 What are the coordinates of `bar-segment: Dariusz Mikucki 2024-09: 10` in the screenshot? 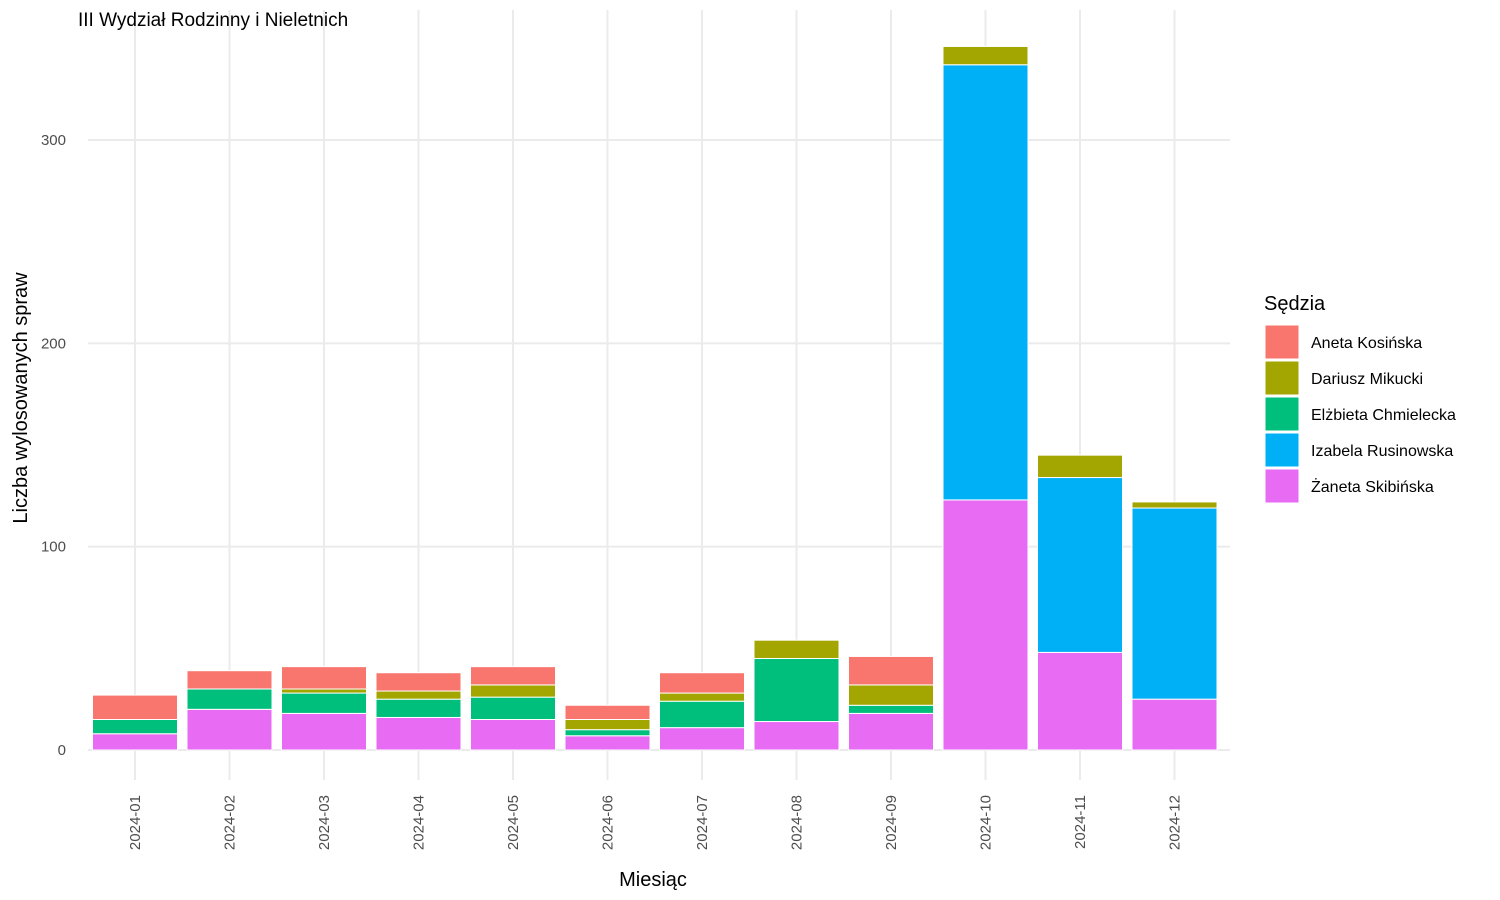 It's located at (891, 695).